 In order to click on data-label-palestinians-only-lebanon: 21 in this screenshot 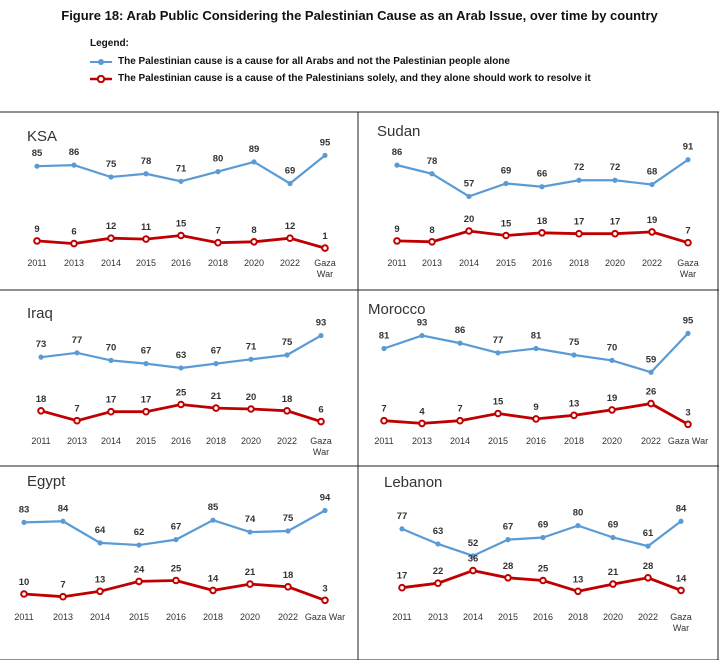, I will do `click(613, 572)`.